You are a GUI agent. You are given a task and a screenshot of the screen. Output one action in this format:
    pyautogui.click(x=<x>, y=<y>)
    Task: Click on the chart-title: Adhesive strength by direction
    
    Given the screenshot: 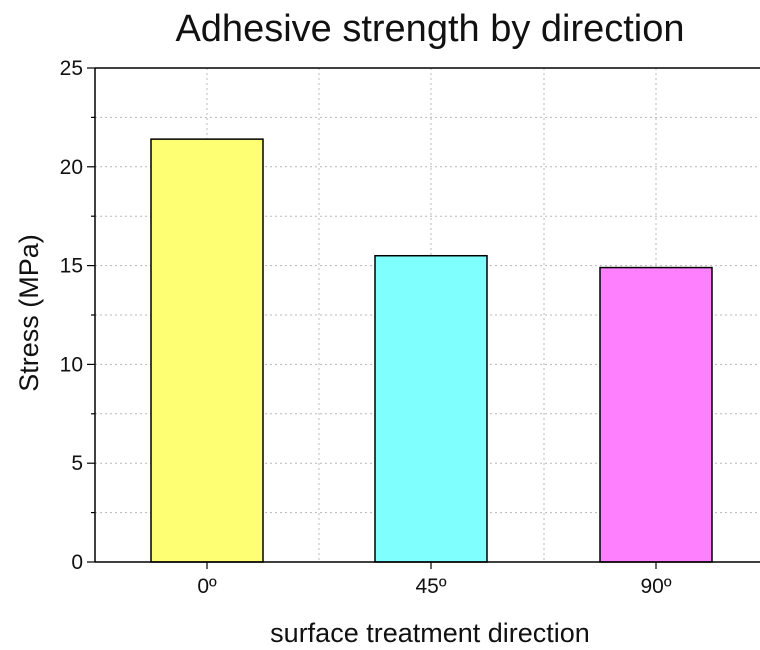 What is the action you would take?
    pyautogui.click(x=429, y=29)
    